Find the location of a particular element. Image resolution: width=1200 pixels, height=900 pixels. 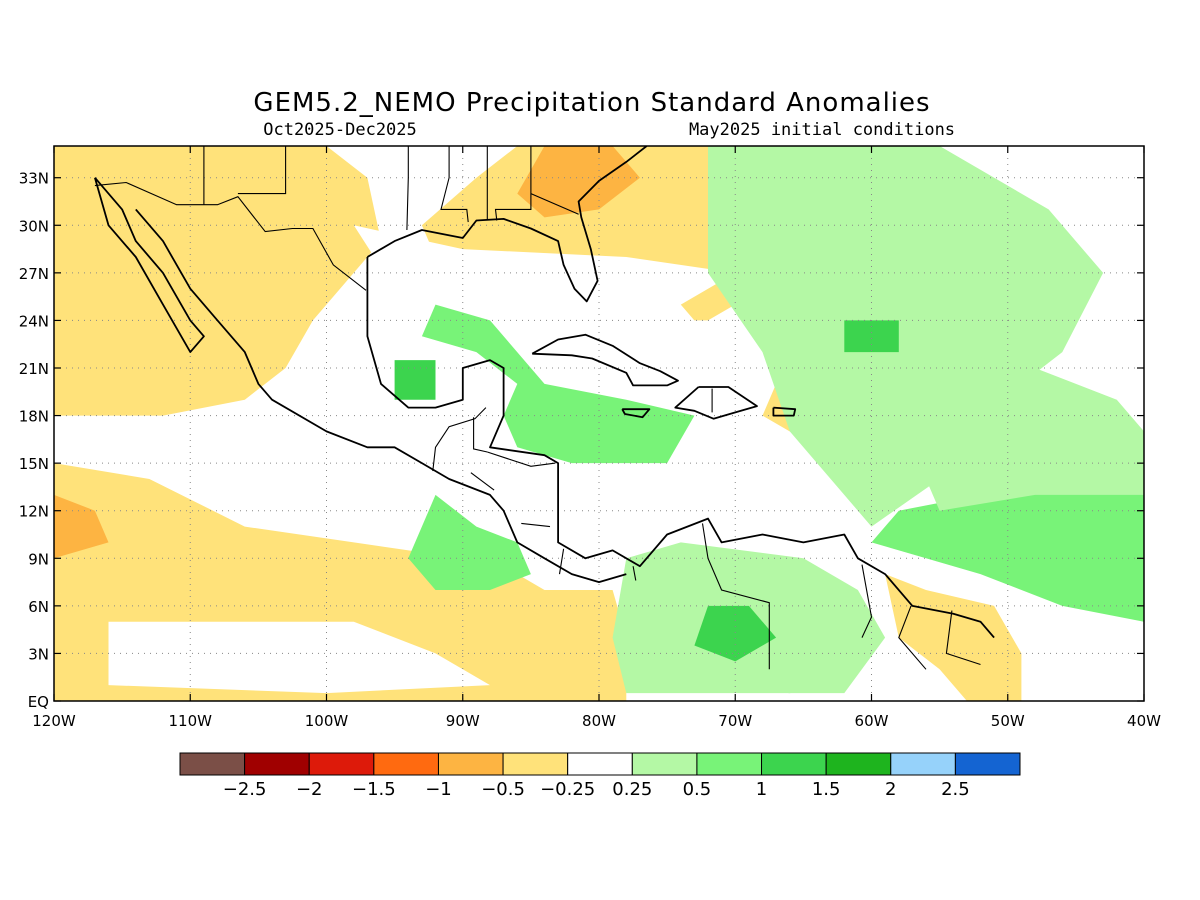

colorbar: −2.5 −2 −1.5 −1 −0.5 −0.25 0.25 0.5 1 1.5 2 2.5 is located at coordinates (600, 776).